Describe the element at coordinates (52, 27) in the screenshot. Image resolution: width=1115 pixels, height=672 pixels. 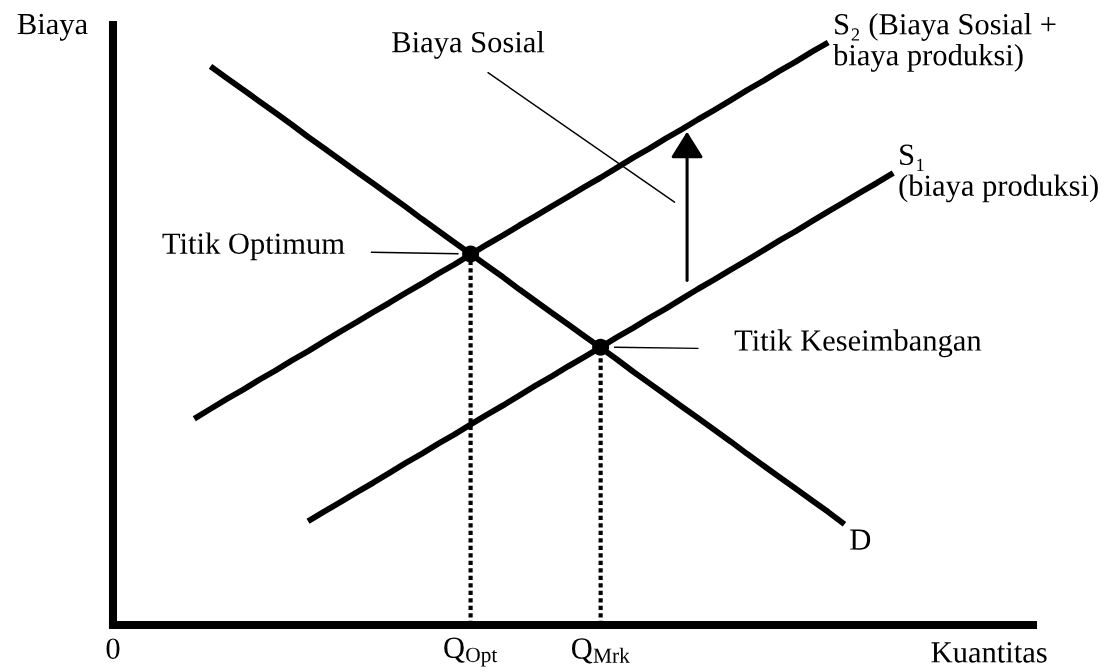
I see `y-axis-title: Biaya` at that location.